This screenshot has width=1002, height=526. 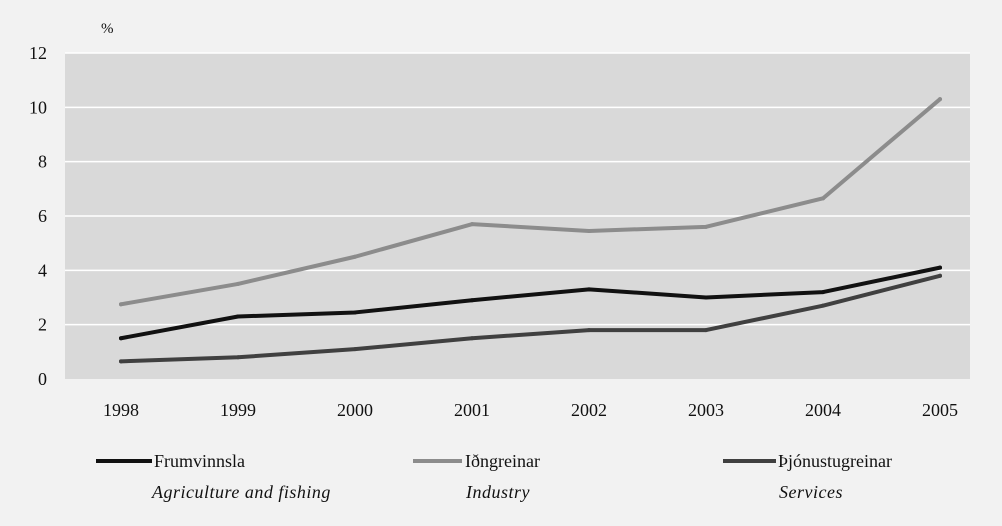 I want to click on x-tick-label: 2002, so click(x=589, y=410).